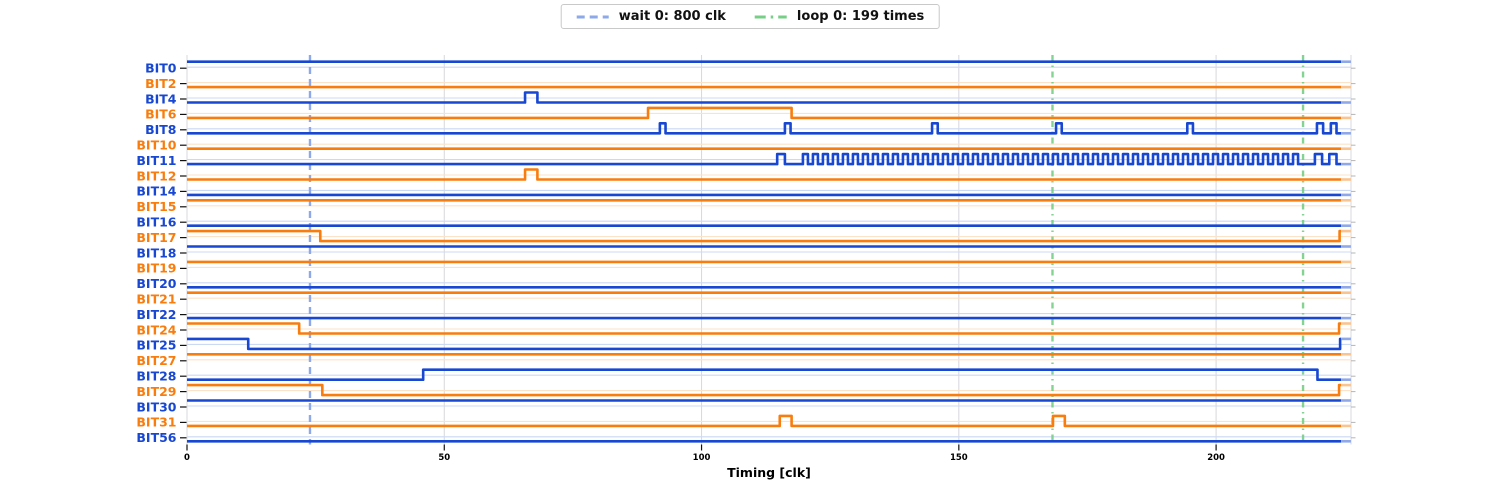 The height and width of the screenshot is (500, 1500). What do you see at coordinates (764, 328) in the screenshot?
I see `signal-wave-BIT24` at bounding box center [764, 328].